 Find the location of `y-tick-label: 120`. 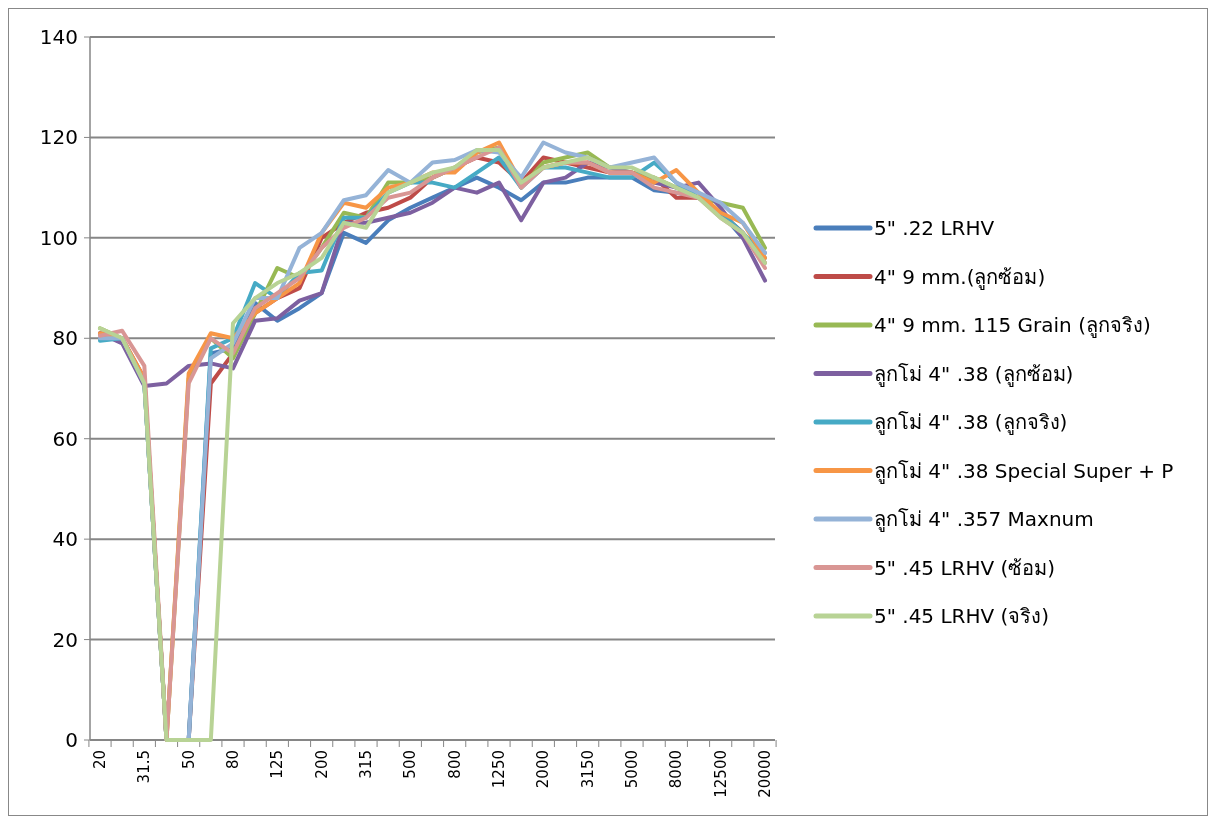

y-tick-label: 120 is located at coordinates (58, 137).